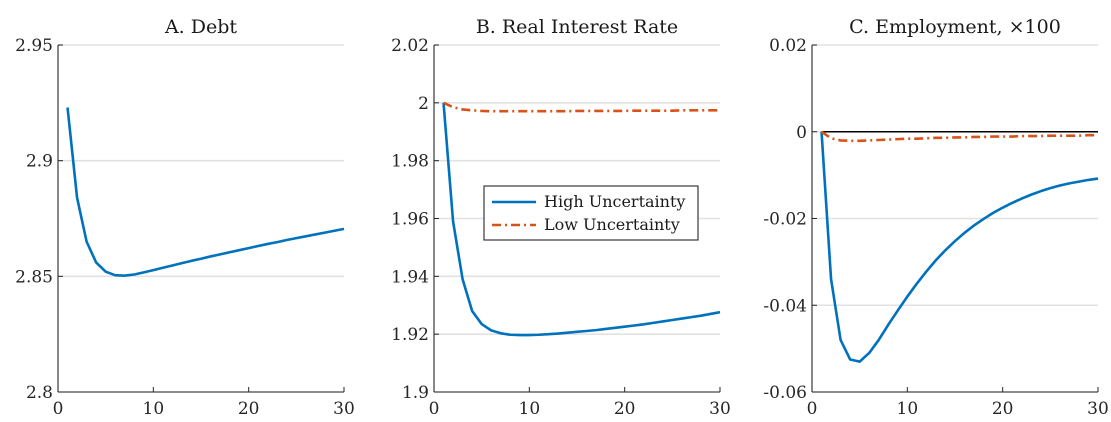 Image resolution: width=1111 pixels, height=422 pixels. I want to click on y-tick-label: 2.9, so click(39, 162).